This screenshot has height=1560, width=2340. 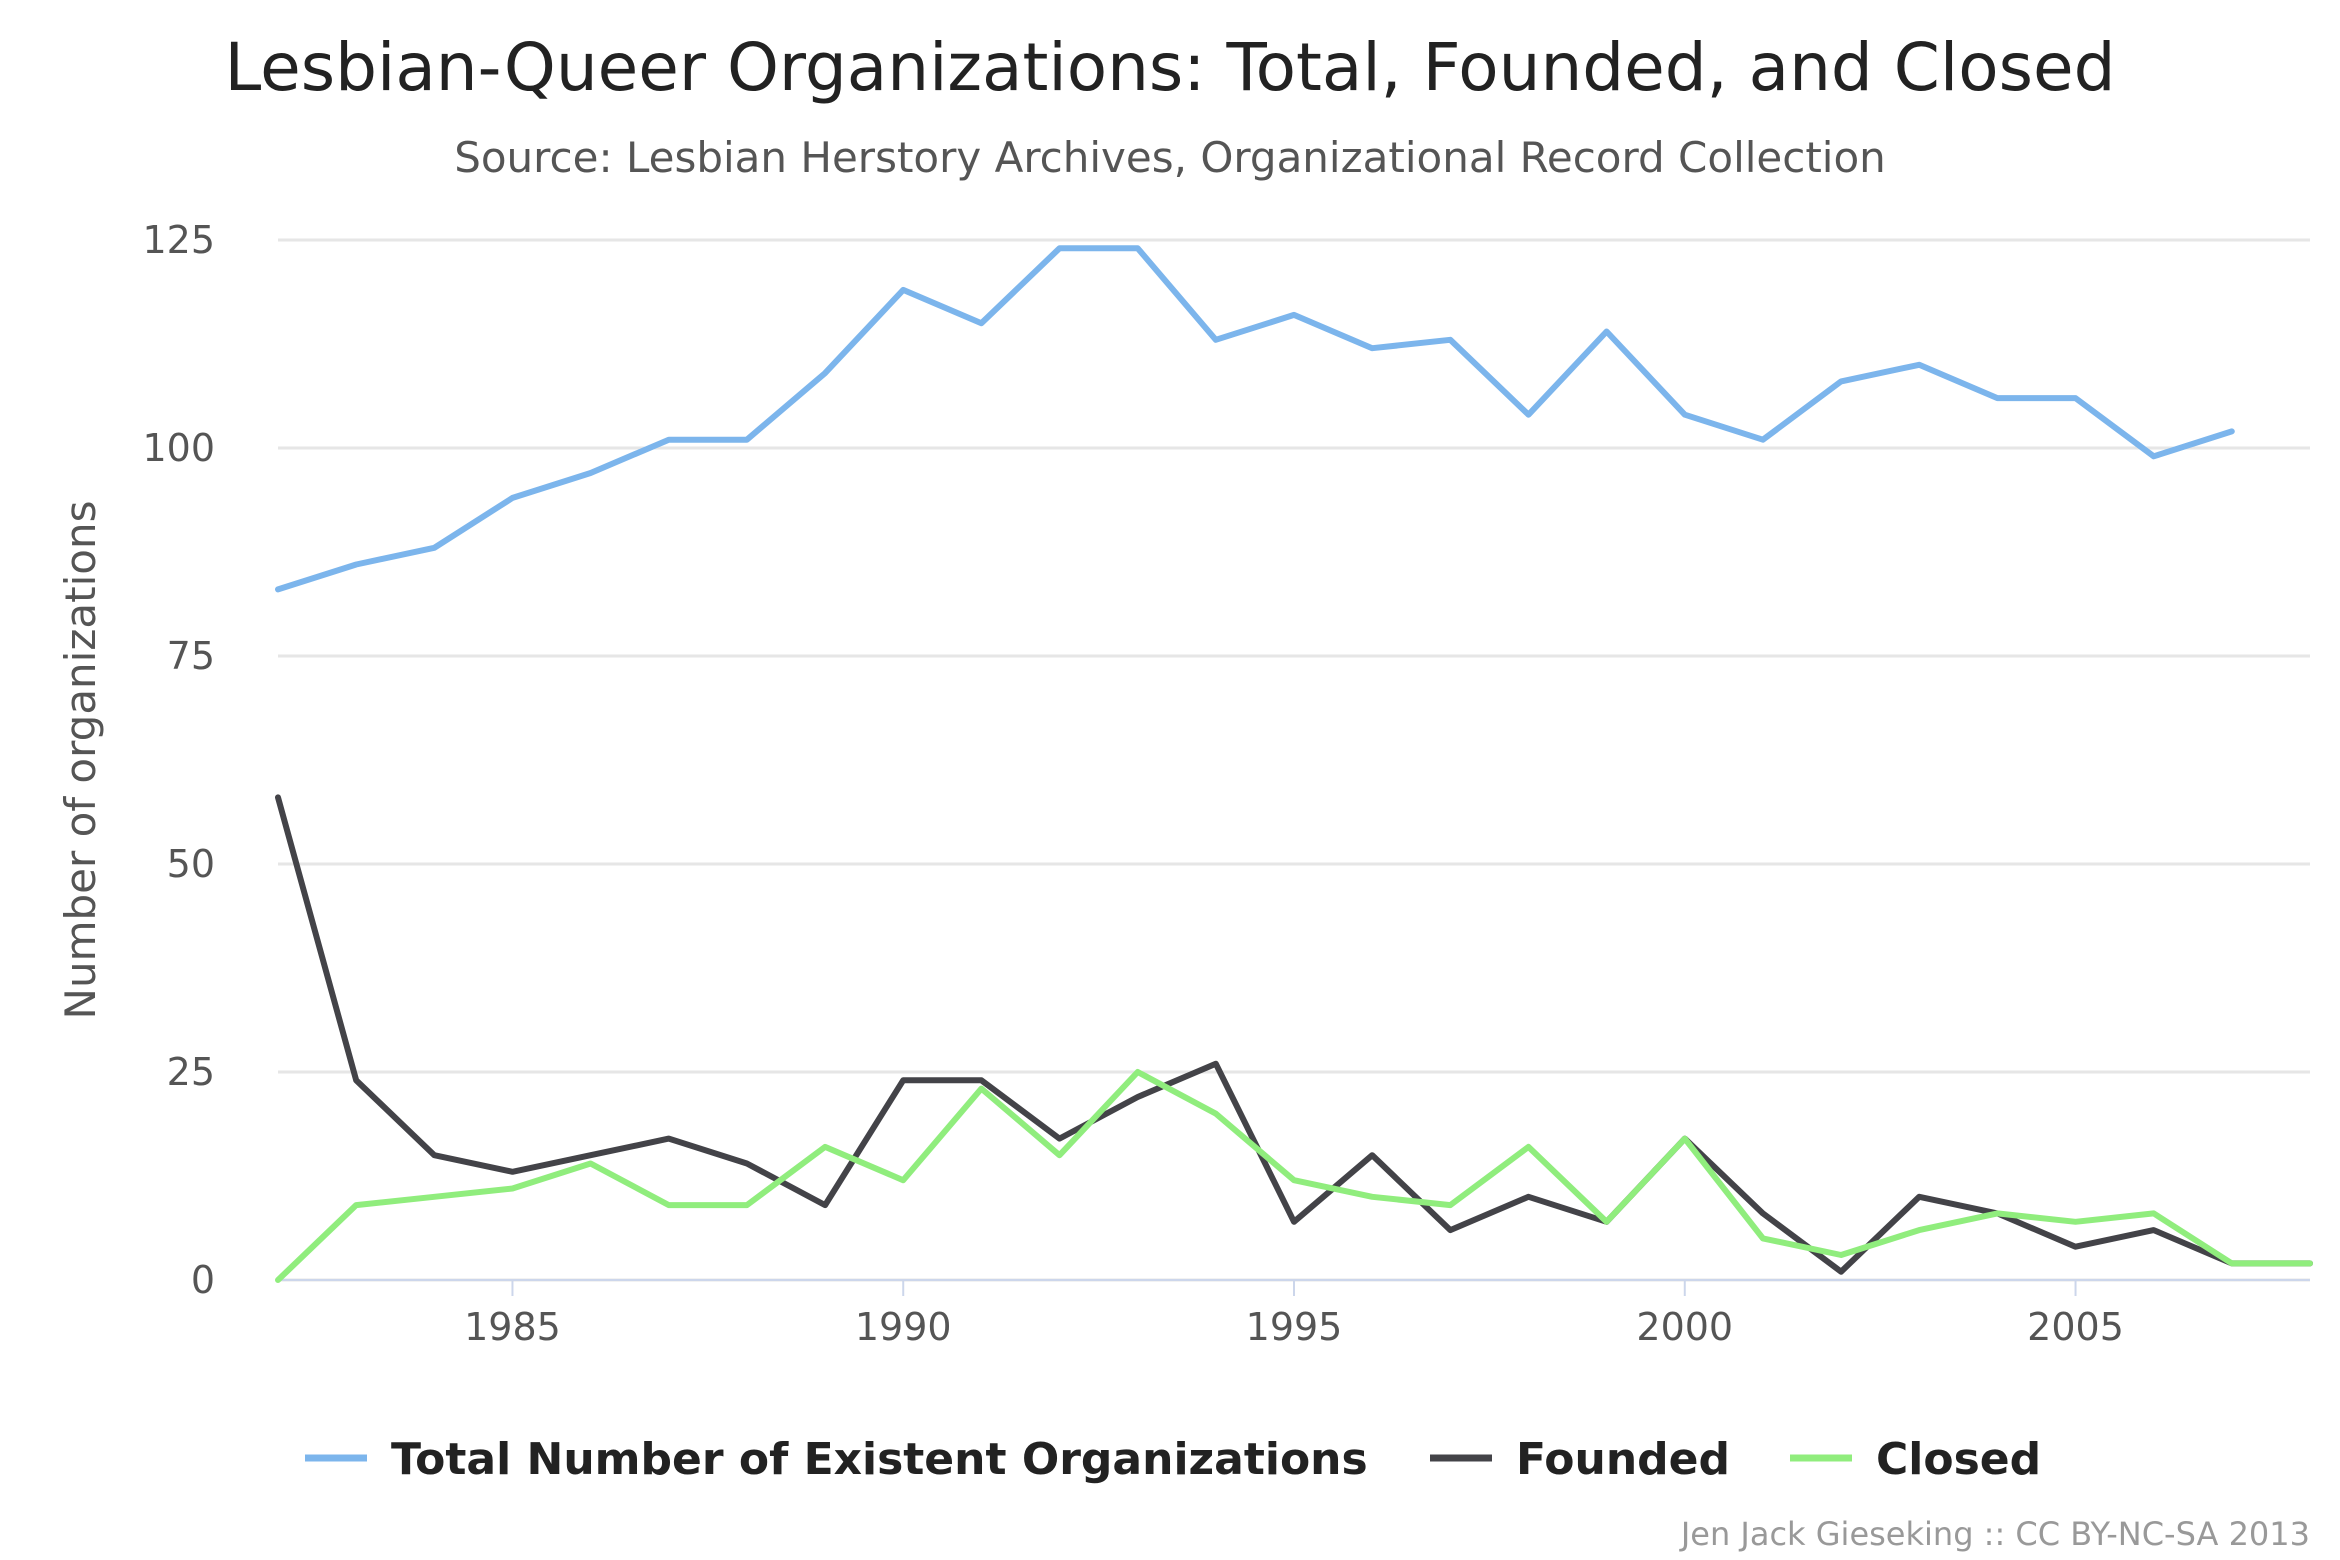 What do you see at coordinates (1994, 1534) in the screenshot?
I see `chart-credit: Jen Jack Gieseking :: CC BY-NC-SA 2013` at bounding box center [1994, 1534].